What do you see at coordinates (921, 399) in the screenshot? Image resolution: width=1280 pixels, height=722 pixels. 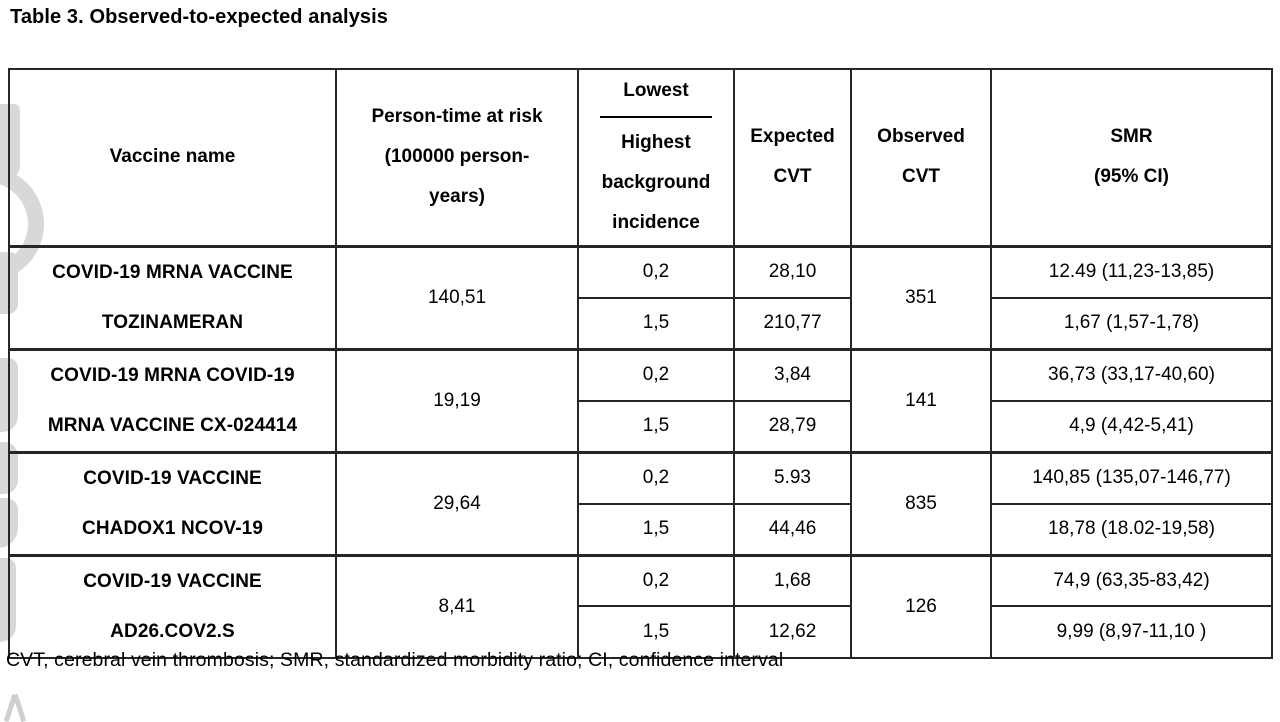 I see `observed-cvt-cell: 141` at bounding box center [921, 399].